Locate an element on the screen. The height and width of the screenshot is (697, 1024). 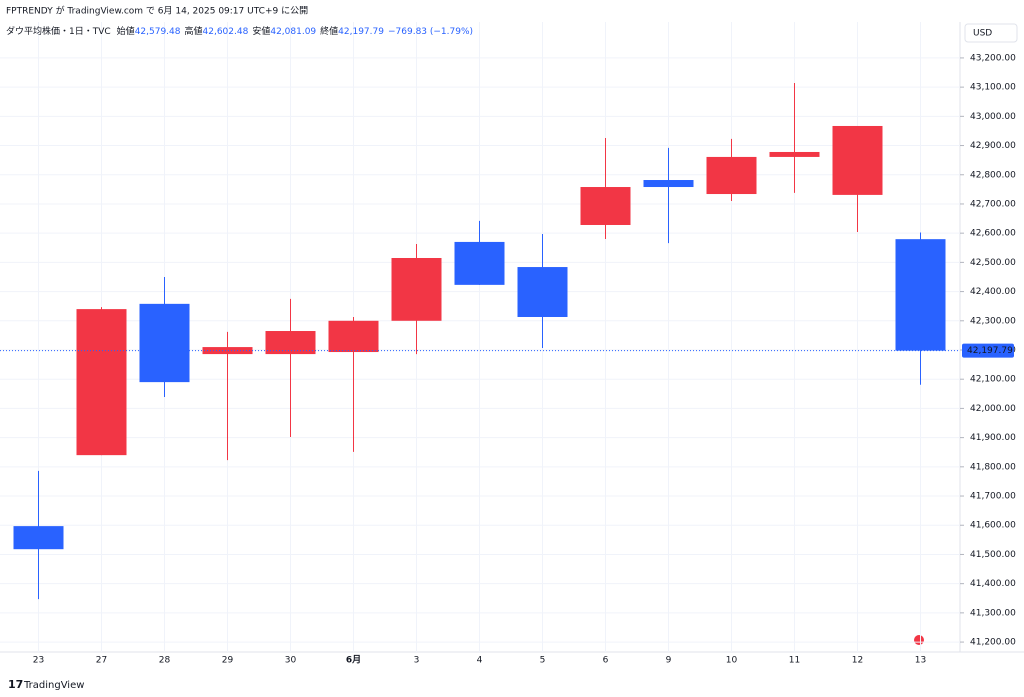
x-tick-label: 27 is located at coordinates (101, 661).